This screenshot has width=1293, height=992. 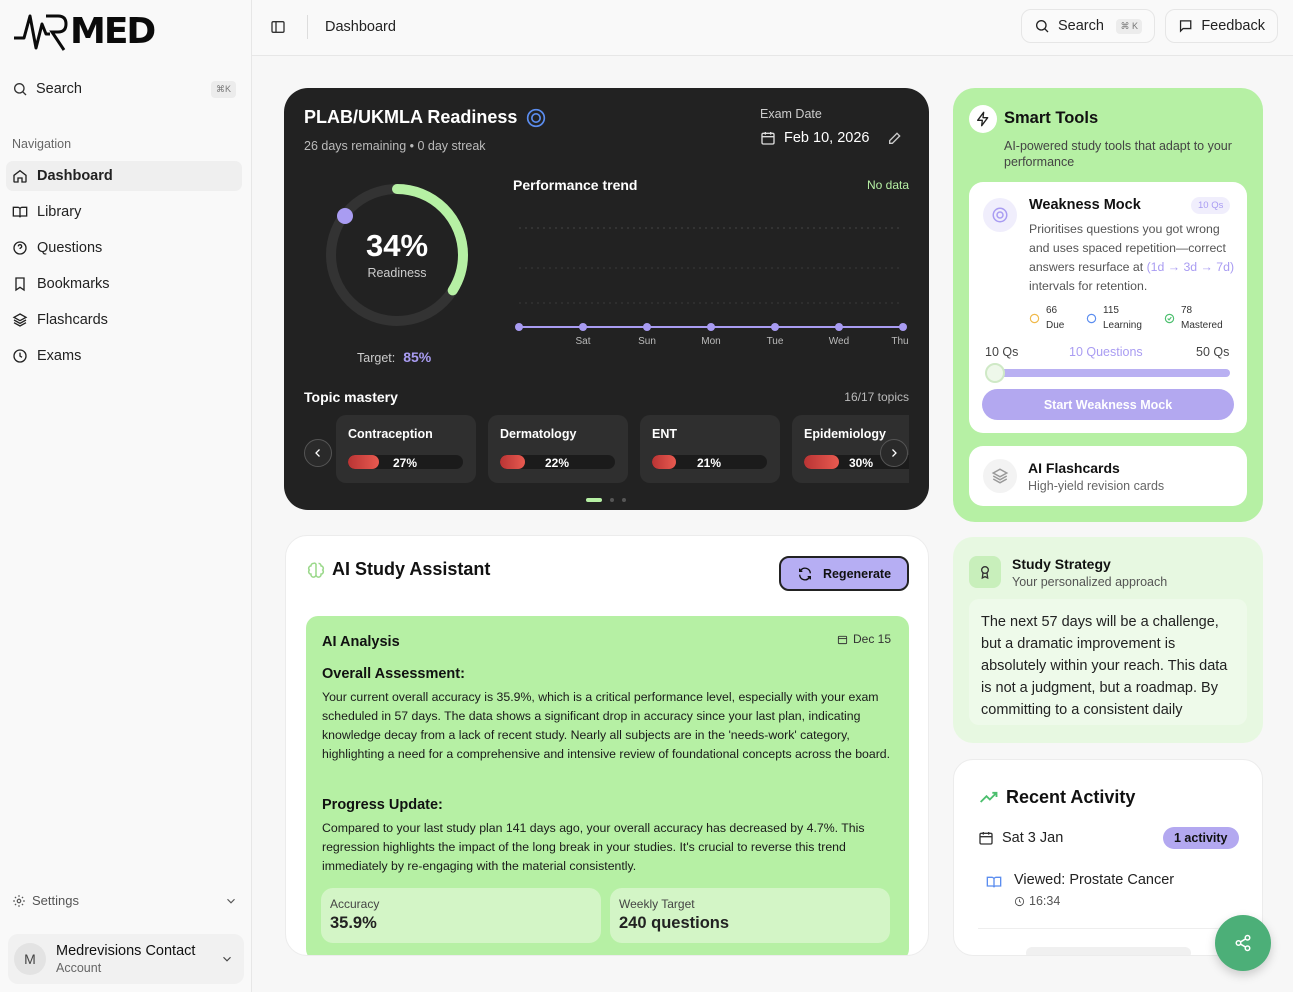 I want to click on assistant-title: AI Study Assistant, so click(x=411, y=569).